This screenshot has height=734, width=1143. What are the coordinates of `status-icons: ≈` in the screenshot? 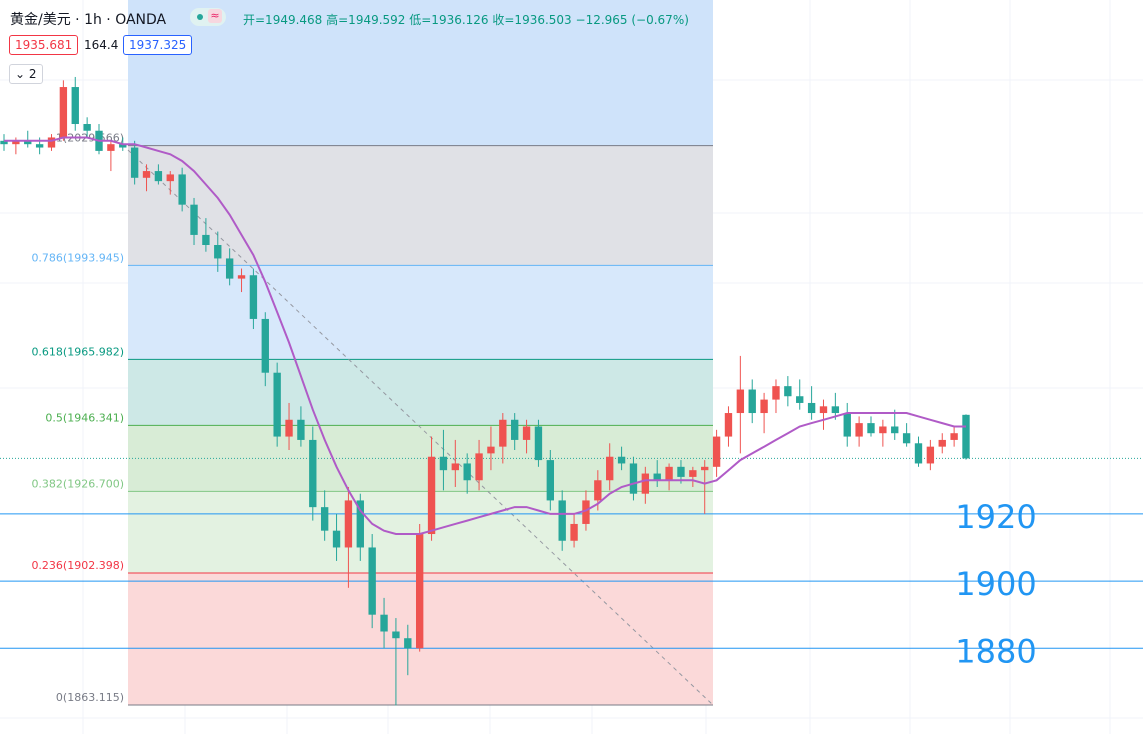 It's located at (208, 17).